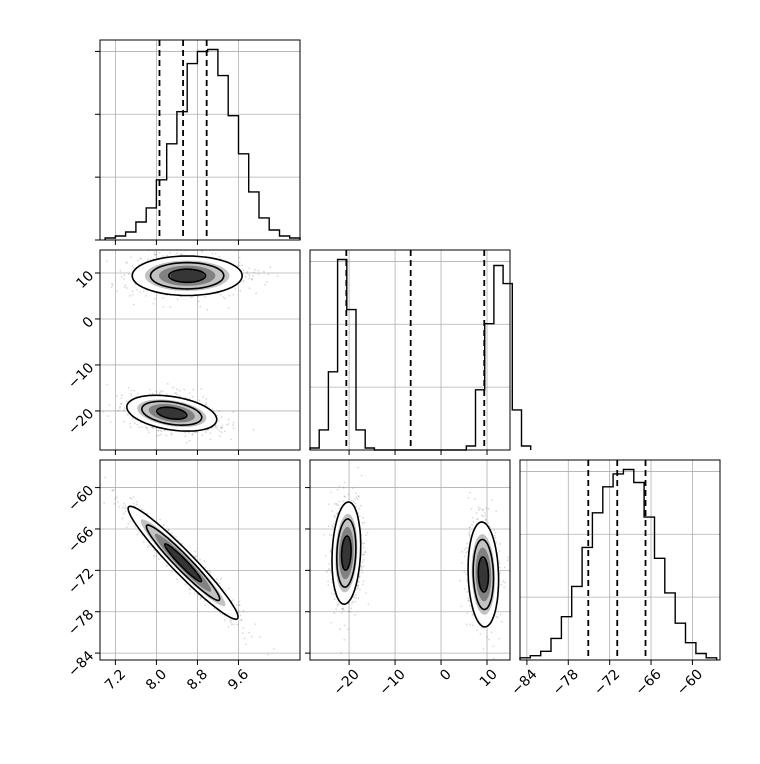 Image resolution: width=760 pixels, height=764 pixels. I want to click on histogram-step-line, so click(618, 564).